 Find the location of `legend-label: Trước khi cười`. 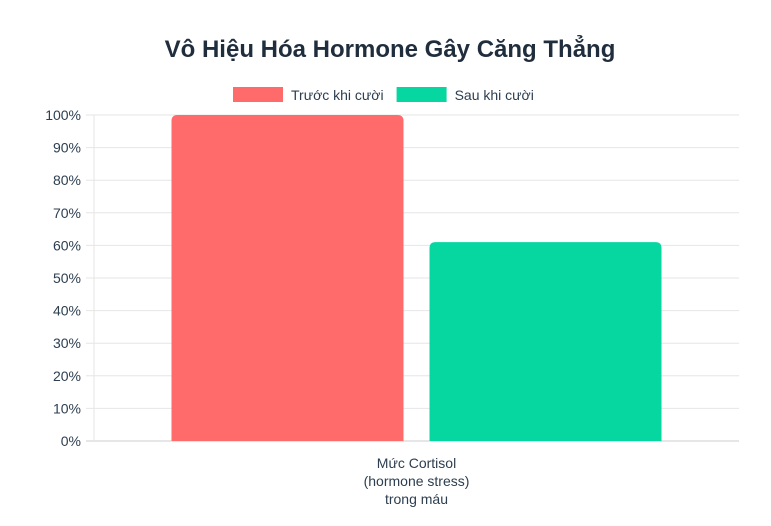

legend-label: Trước khi cười is located at coordinates (337, 95).